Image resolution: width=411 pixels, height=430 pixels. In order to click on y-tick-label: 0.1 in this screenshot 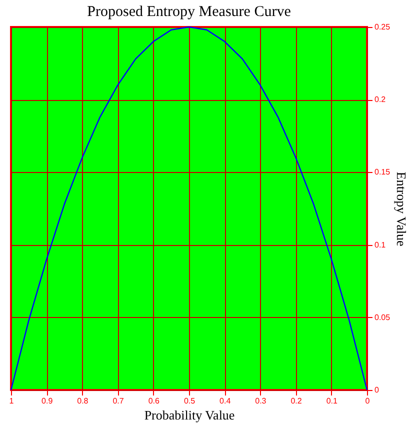, I will do `click(380, 245)`.